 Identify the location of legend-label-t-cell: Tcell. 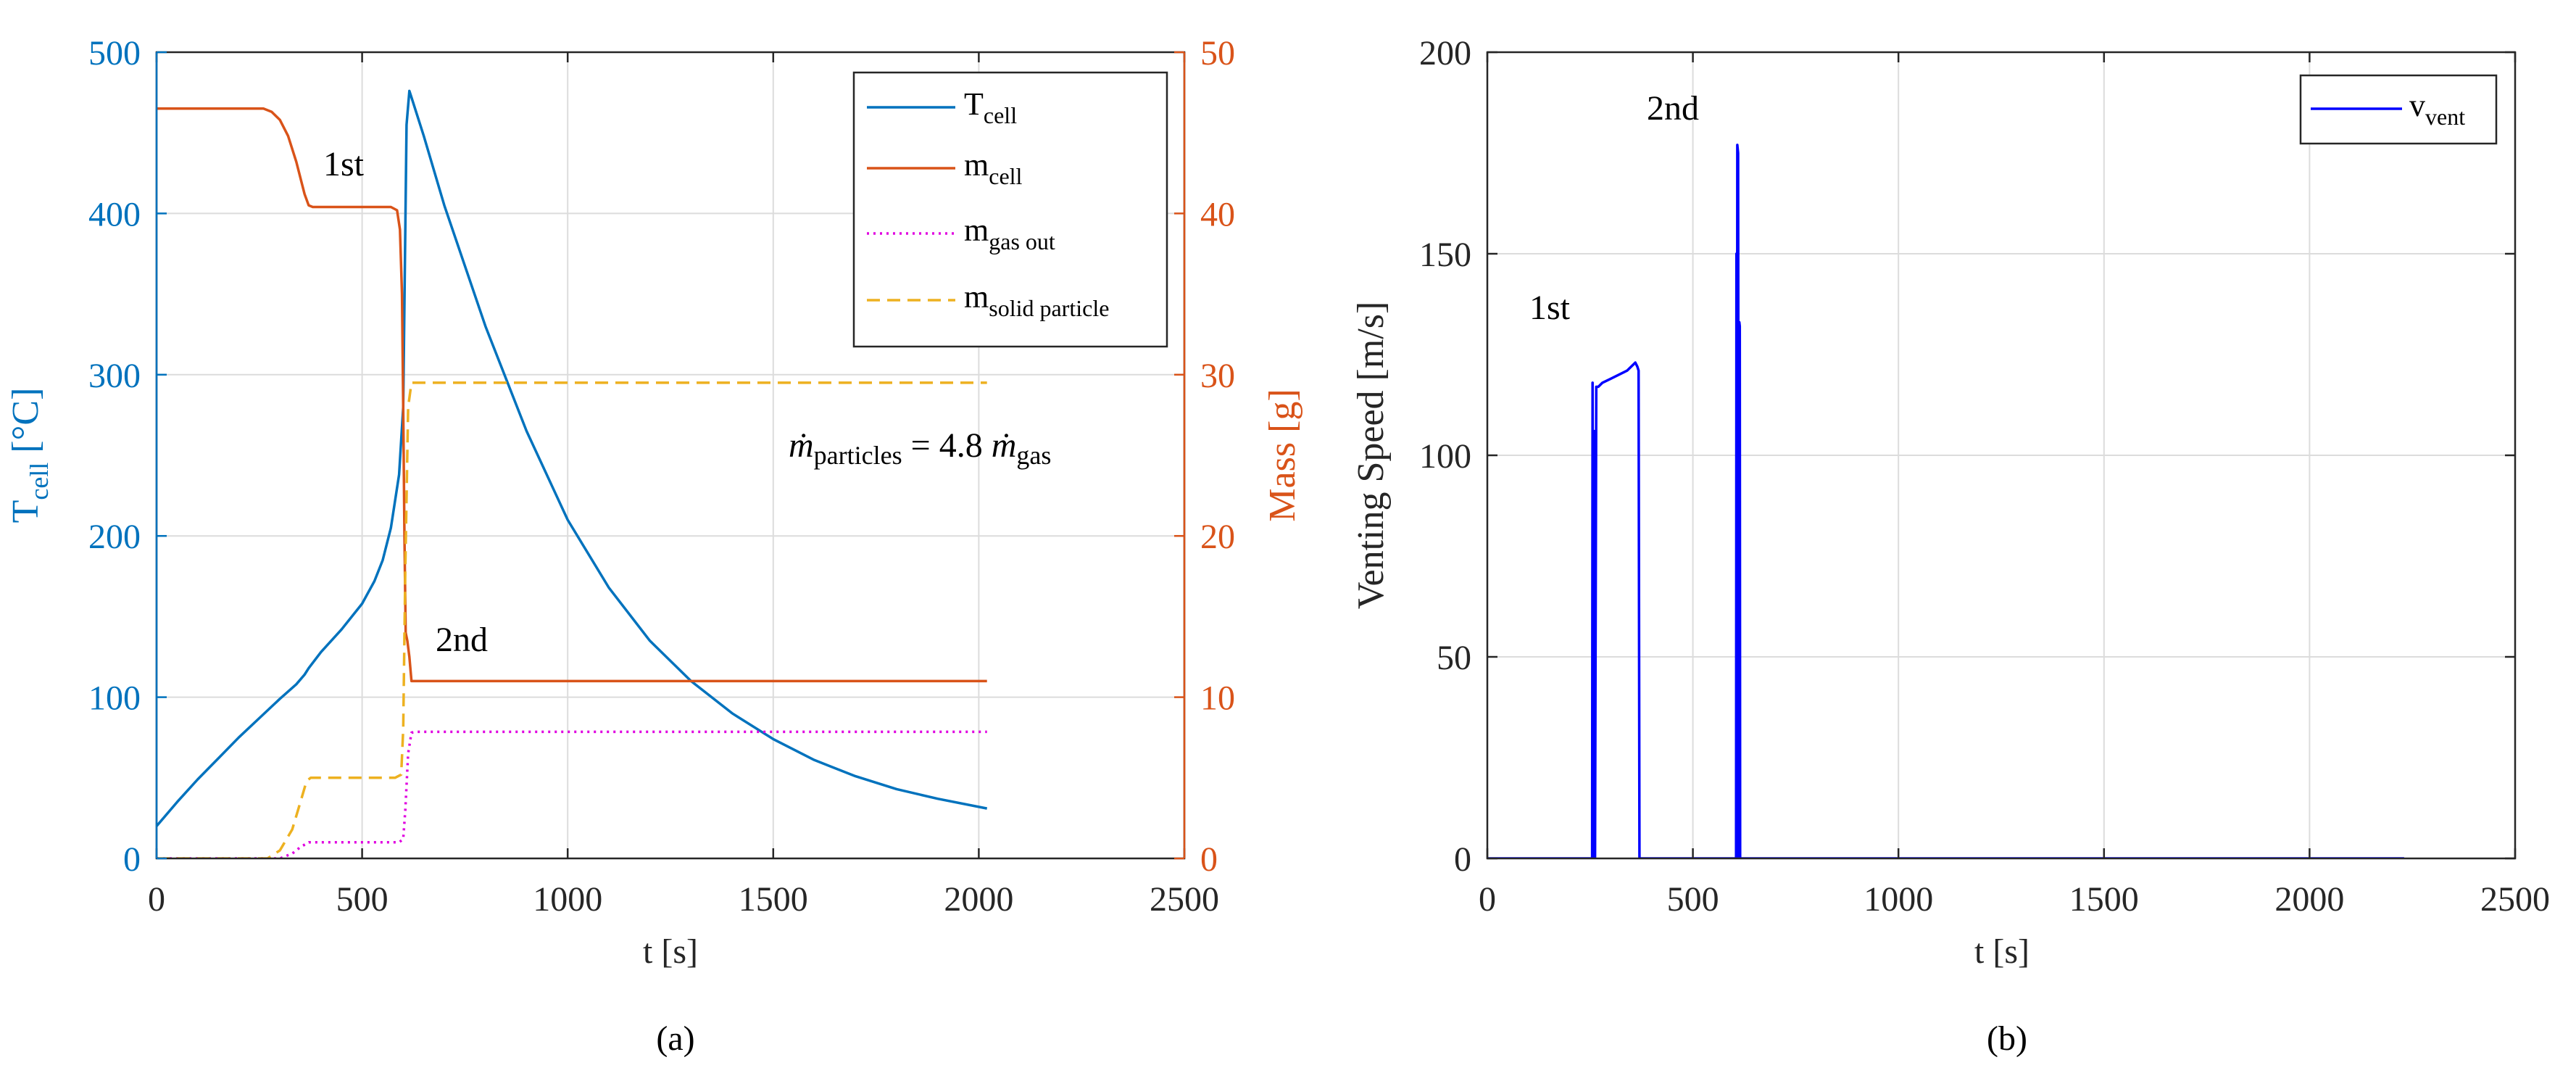
(990, 107).